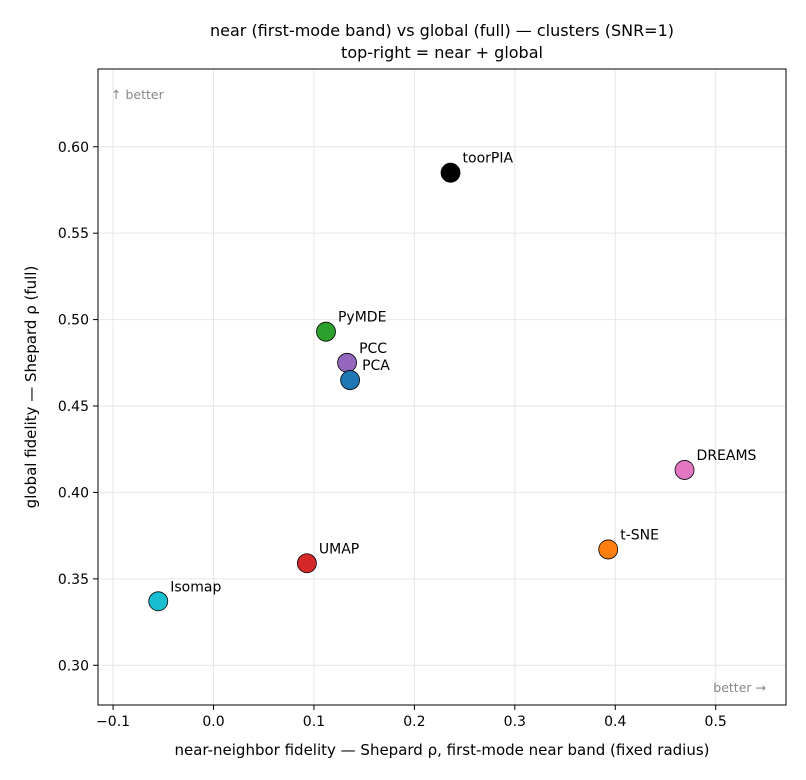 Image resolution: width=806 pixels, height=780 pixels. What do you see at coordinates (113, 722) in the screenshot?
I see `x-tick-label: −0.1` at bounding box center [113, 722].